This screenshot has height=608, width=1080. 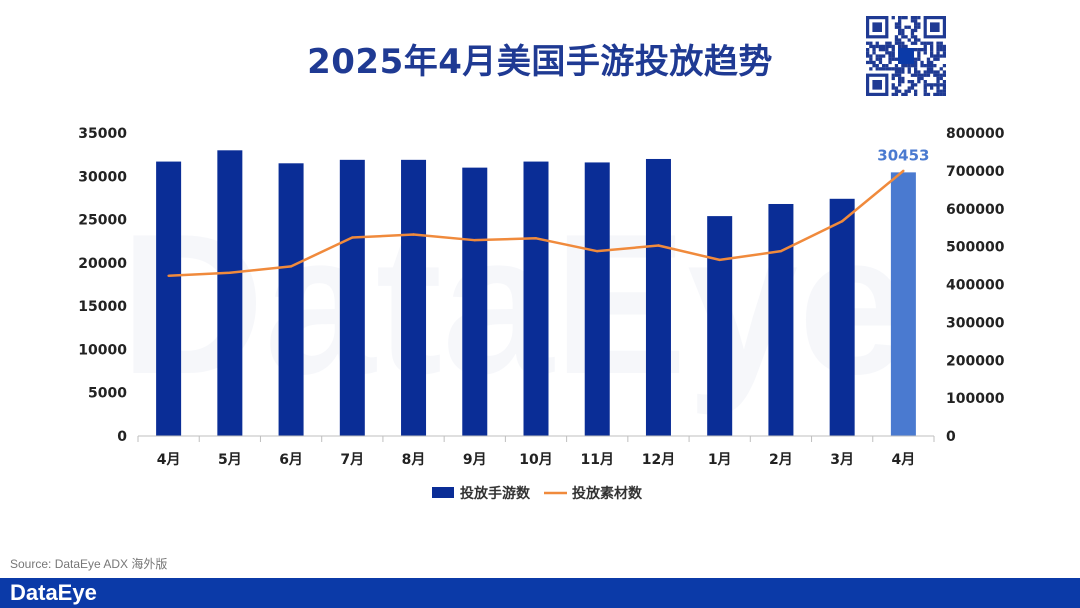 What do you see at coordinates (842, 460) in the screenshot?
I see `x-tick-label: 3月` at bounding box center [842, 460].